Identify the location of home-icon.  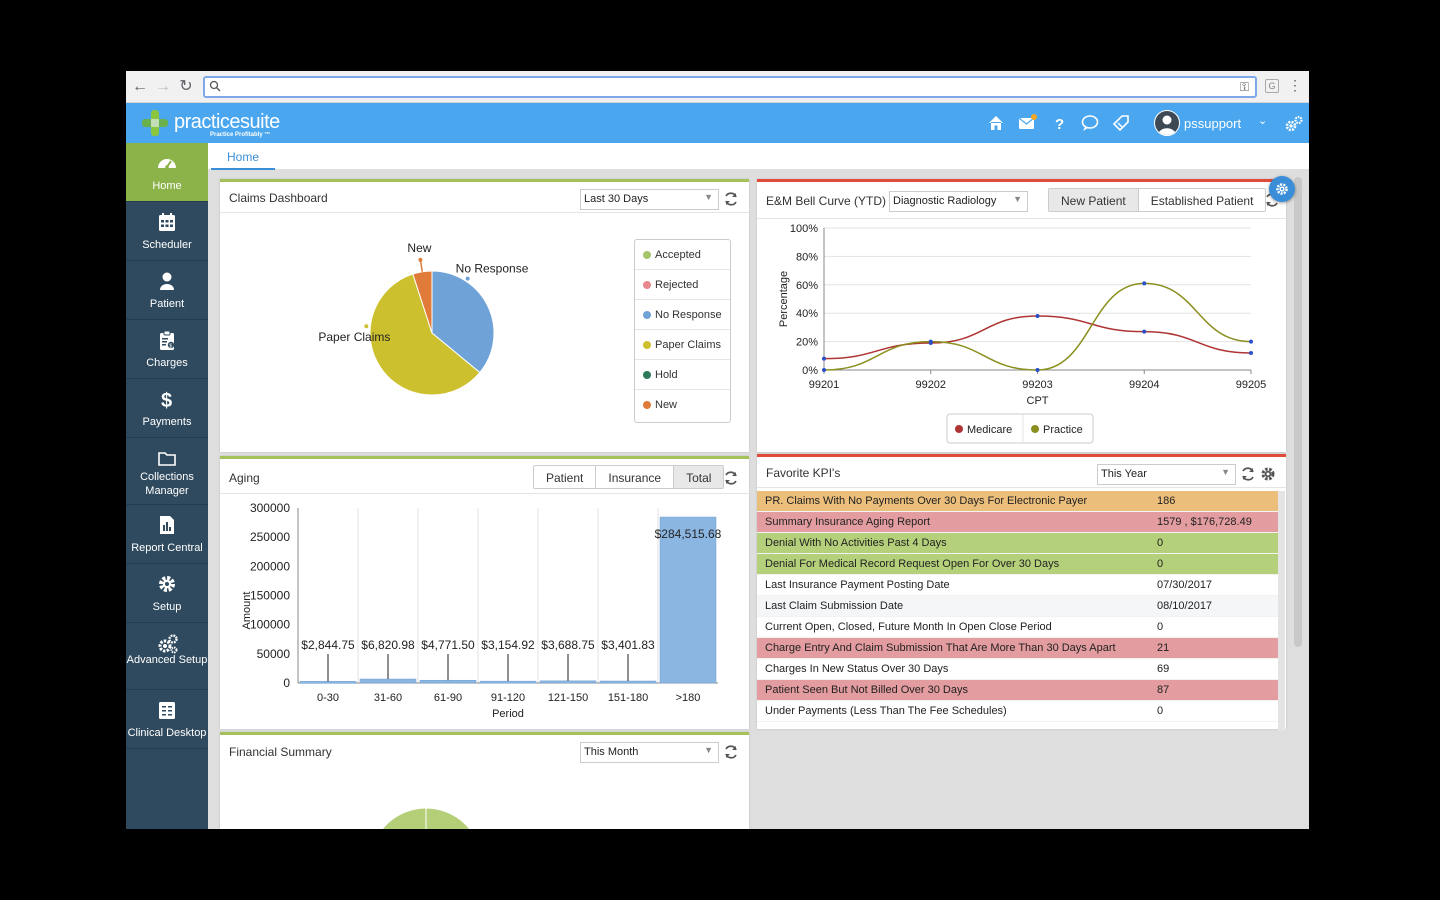
(996, 123).